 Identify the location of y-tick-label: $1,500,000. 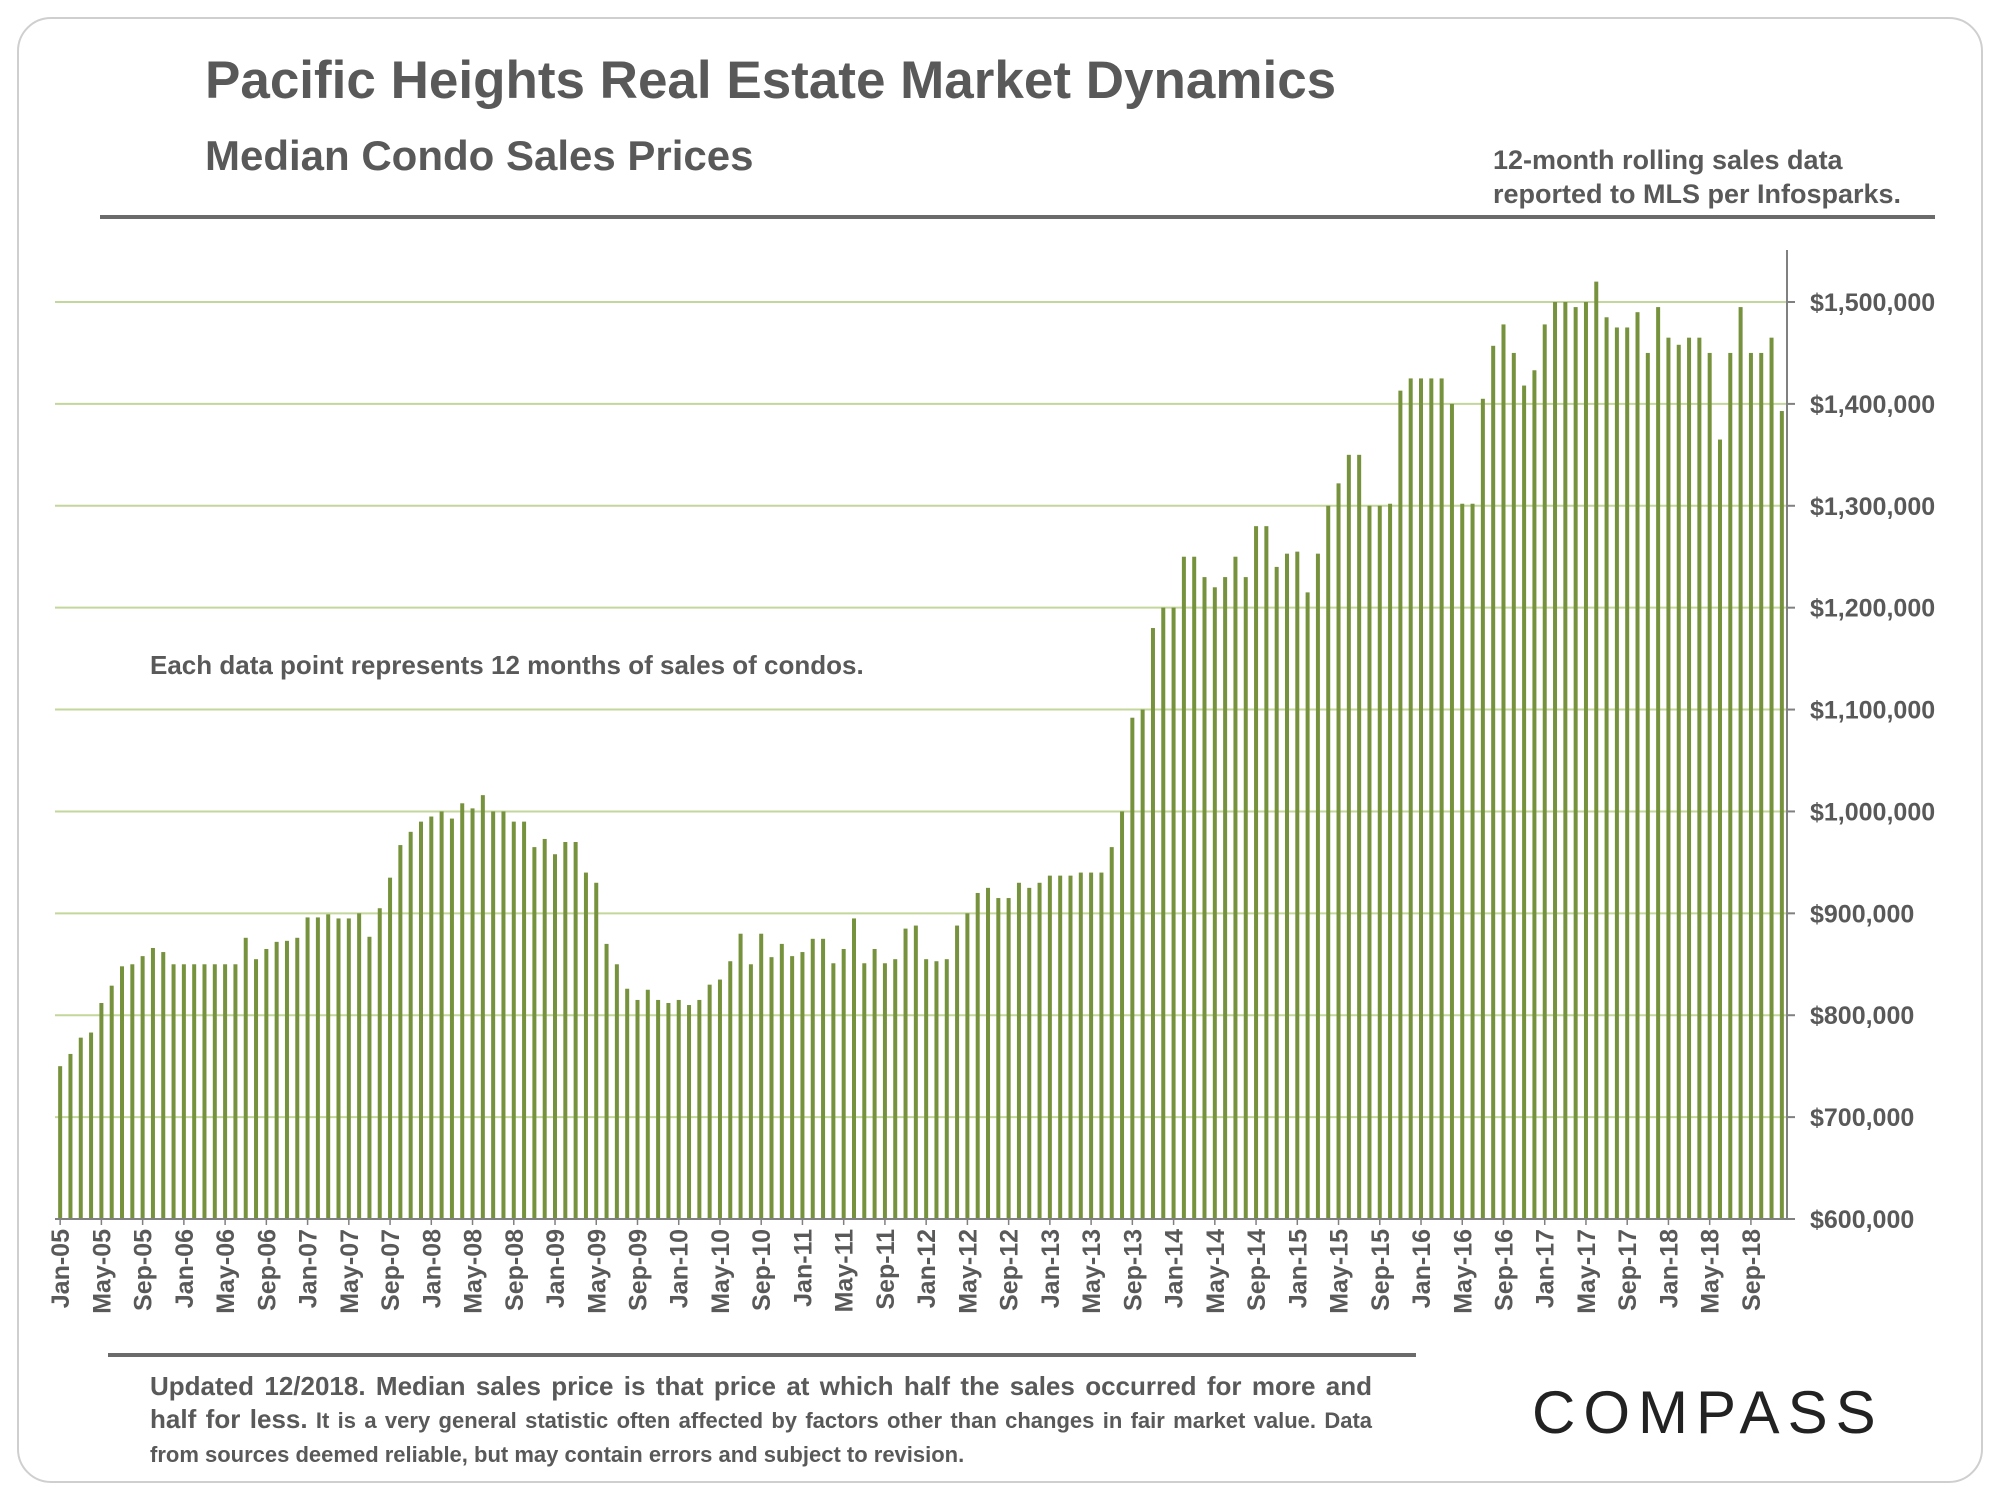
(1872, 303).